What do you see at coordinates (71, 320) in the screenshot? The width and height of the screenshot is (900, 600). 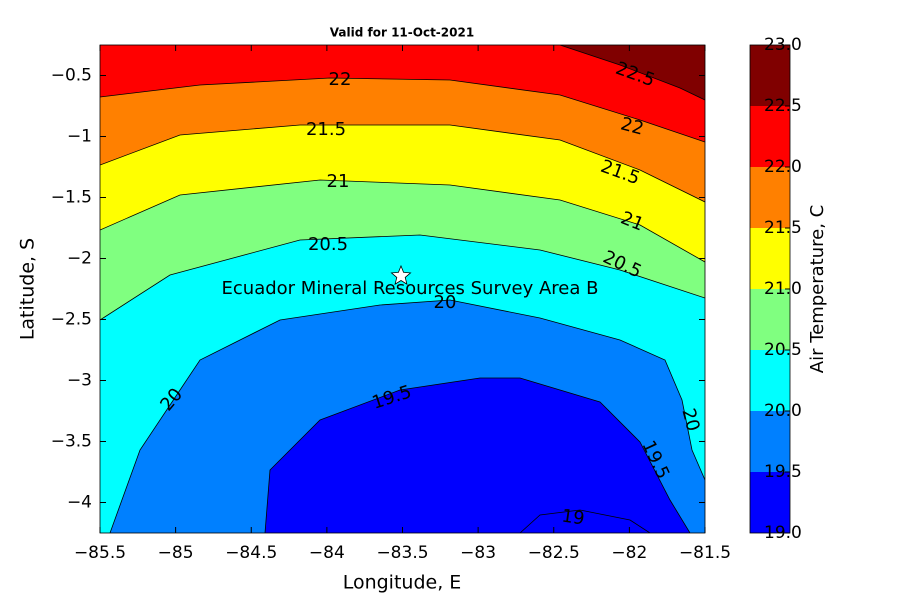 I see `y-tick-label: −2.5` at bounding box center [71, 320].